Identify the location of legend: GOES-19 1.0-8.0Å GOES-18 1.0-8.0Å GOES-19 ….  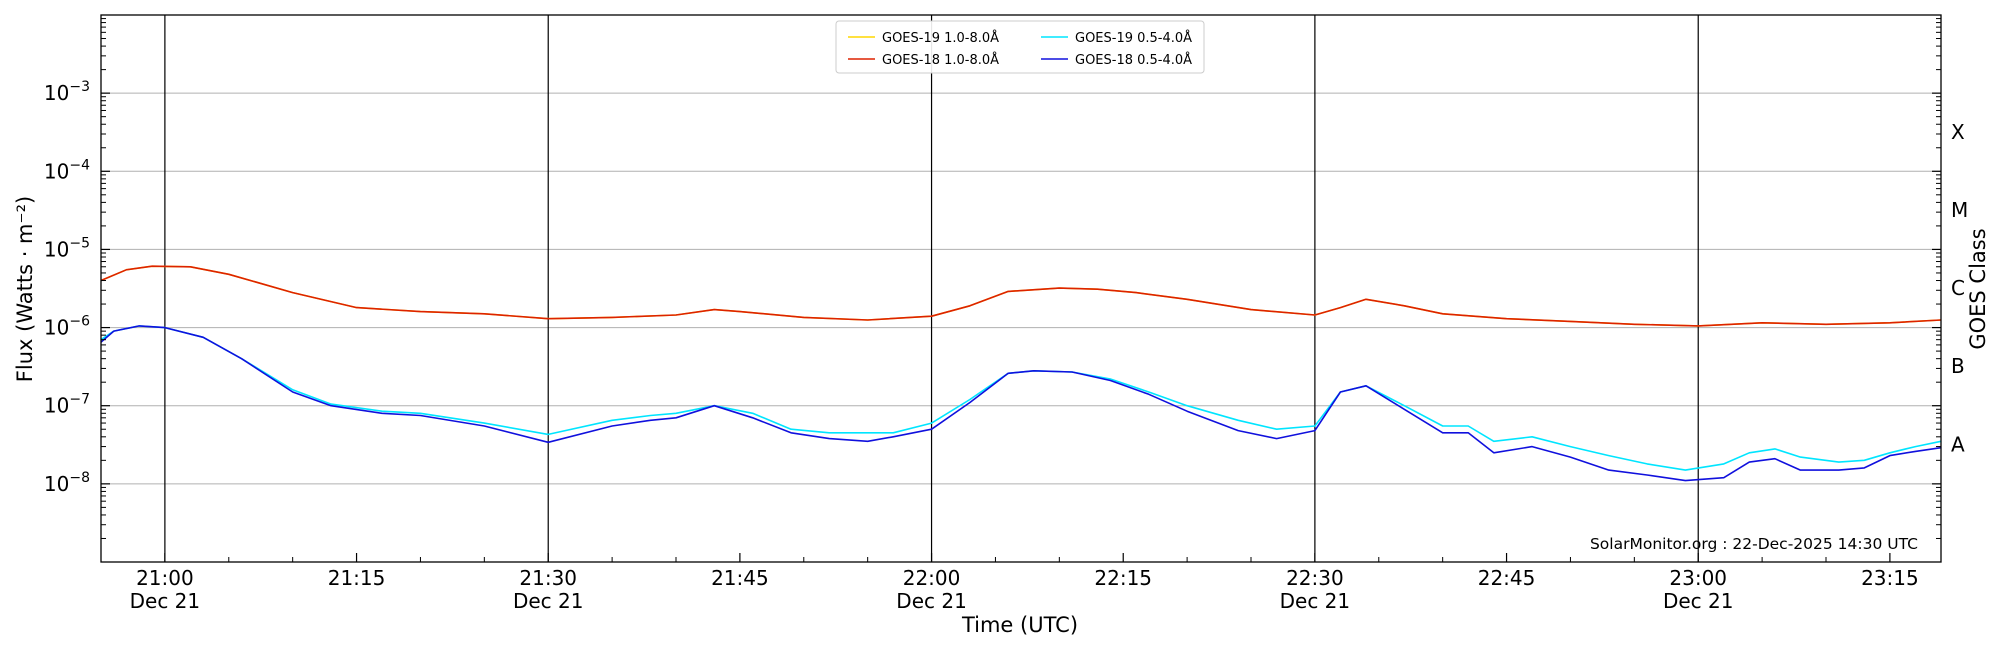
(1020, 47).